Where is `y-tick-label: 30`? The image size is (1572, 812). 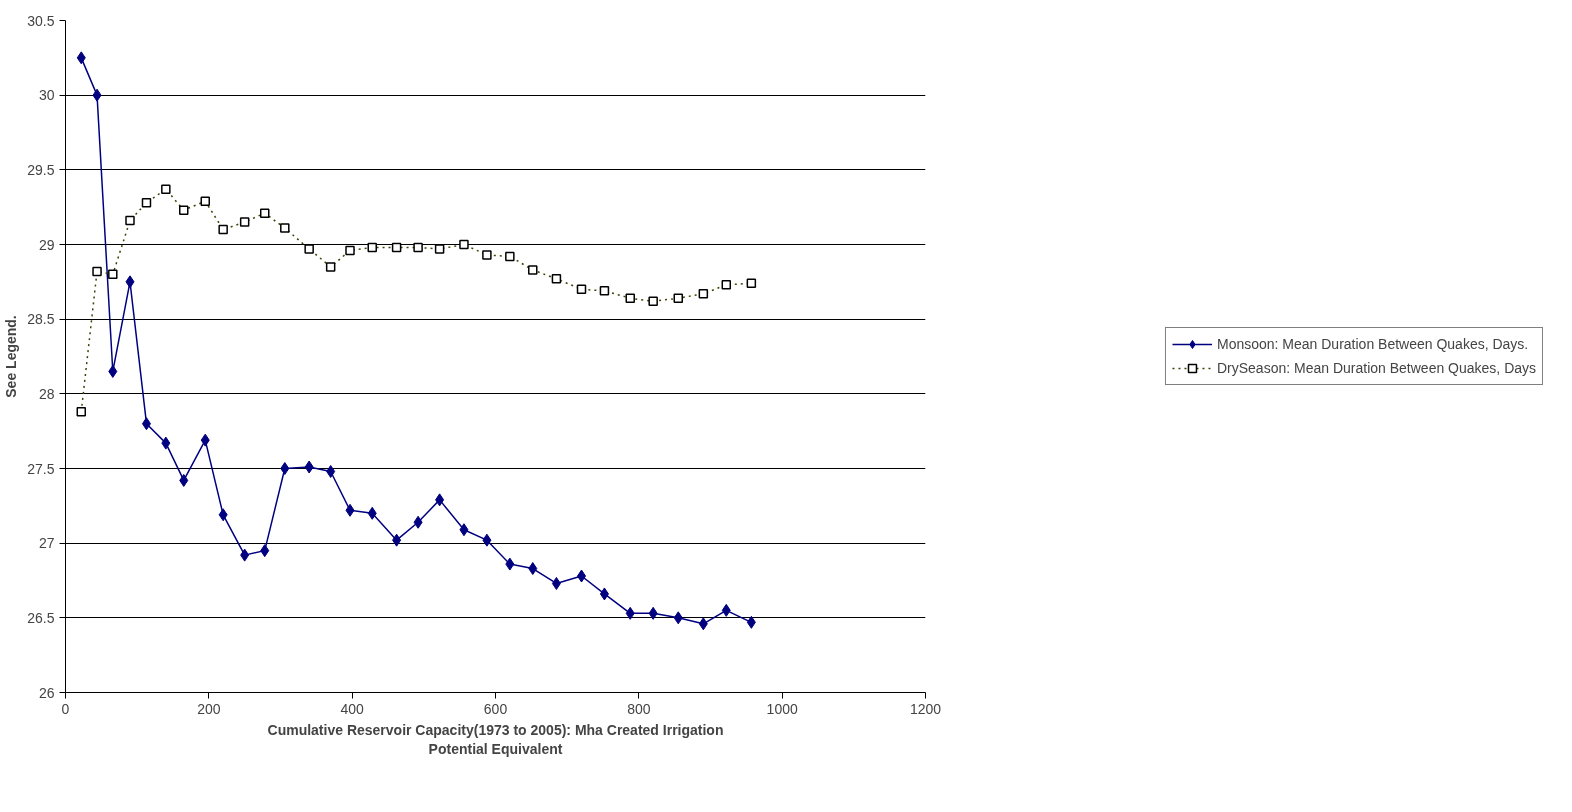 y-tick-label: 30 is located at coordinates (46, 95).